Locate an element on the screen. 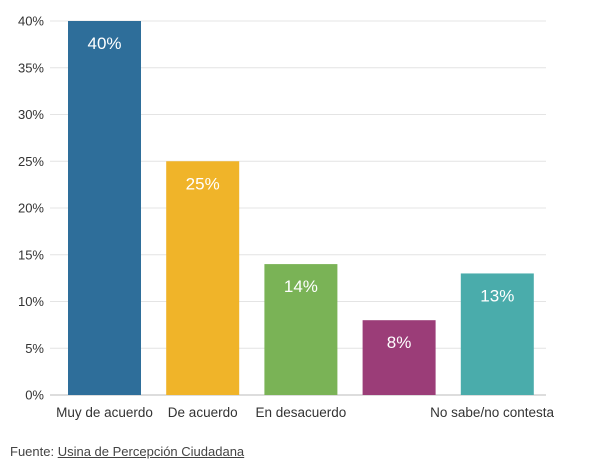  x-tick-label: Muy de acuerdo is located at coordinates (104, 412).